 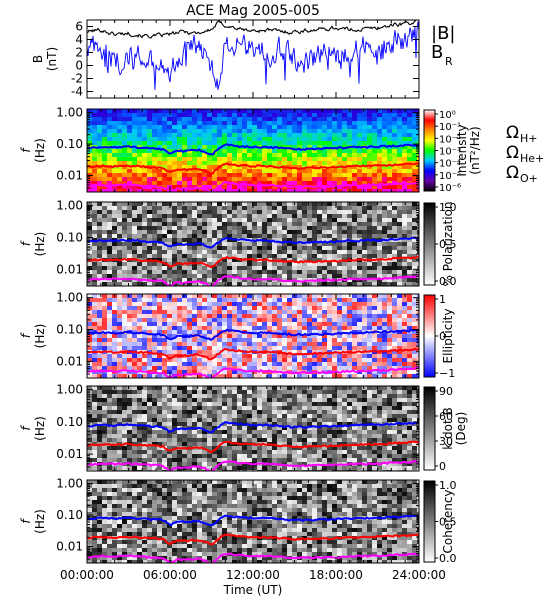 I want to click on legend-omega-2: Ω, so click(x=512, y=173).